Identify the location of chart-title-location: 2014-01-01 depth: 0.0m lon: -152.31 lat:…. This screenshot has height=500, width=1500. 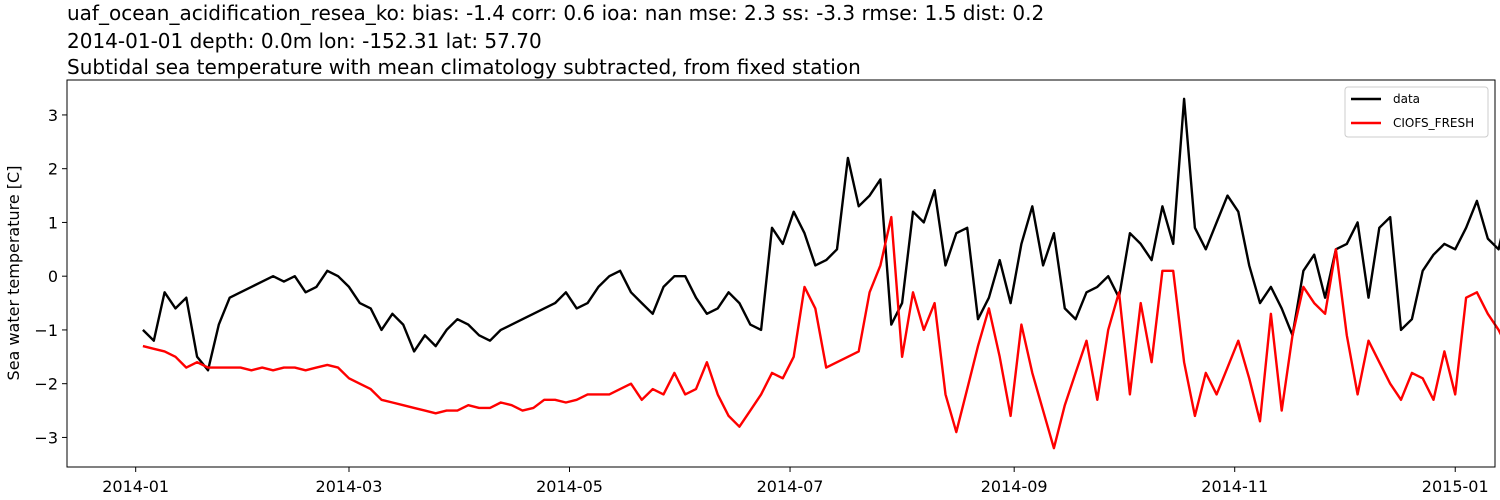
(304, 41).